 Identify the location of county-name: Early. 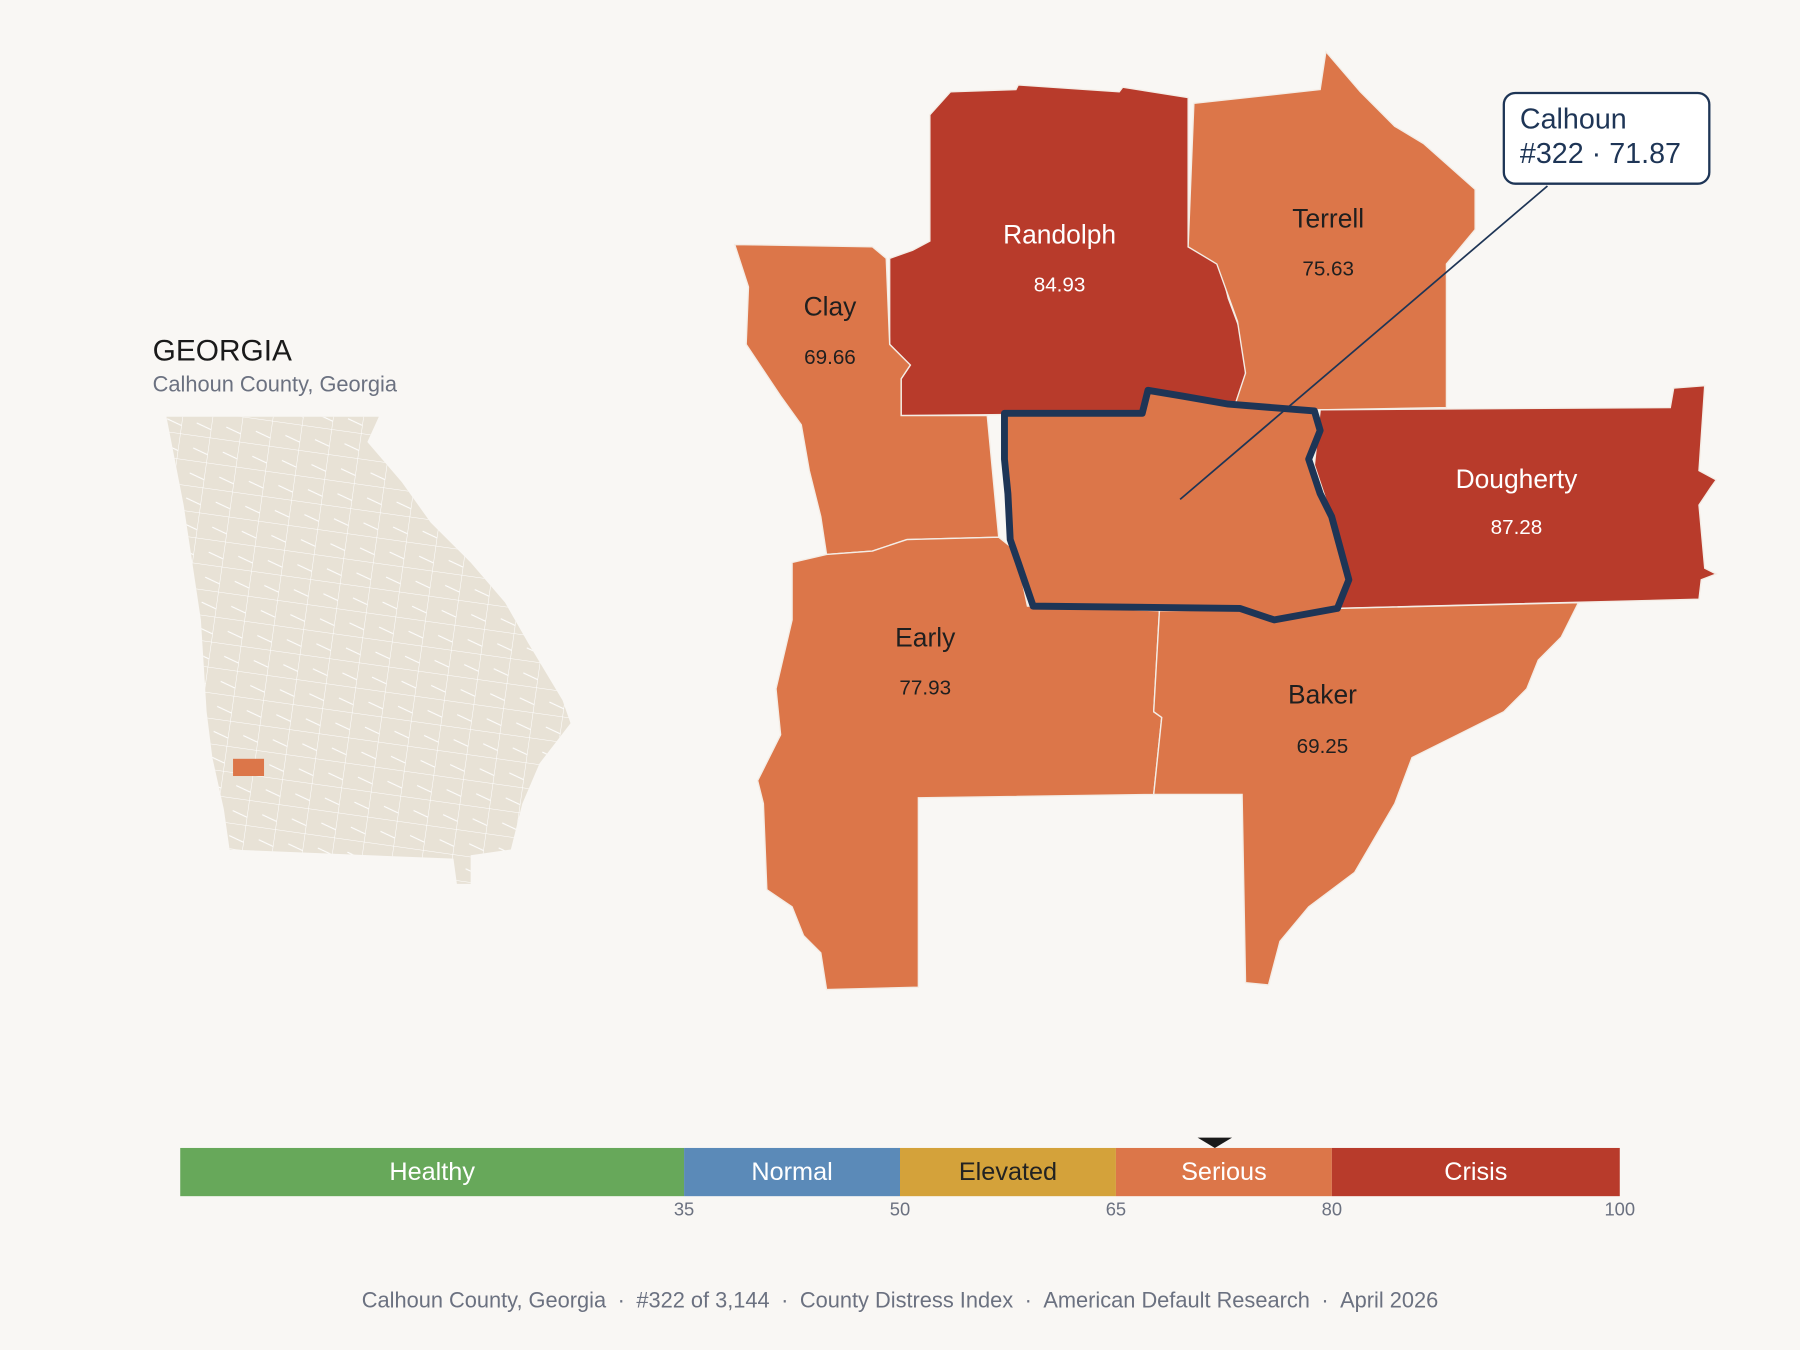
(925, 637).